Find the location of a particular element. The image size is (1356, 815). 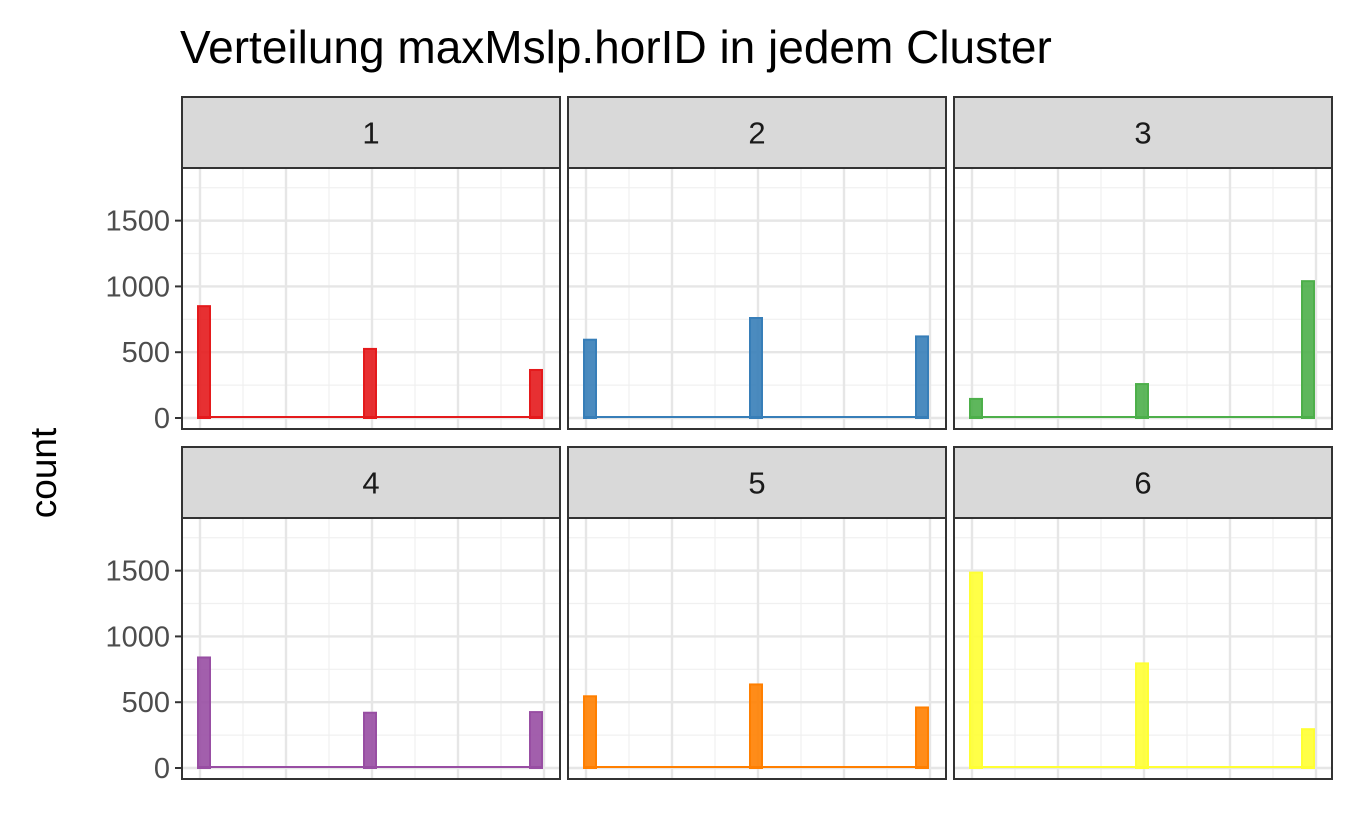

y-axis-label: count is located at coordinates (43, 472).